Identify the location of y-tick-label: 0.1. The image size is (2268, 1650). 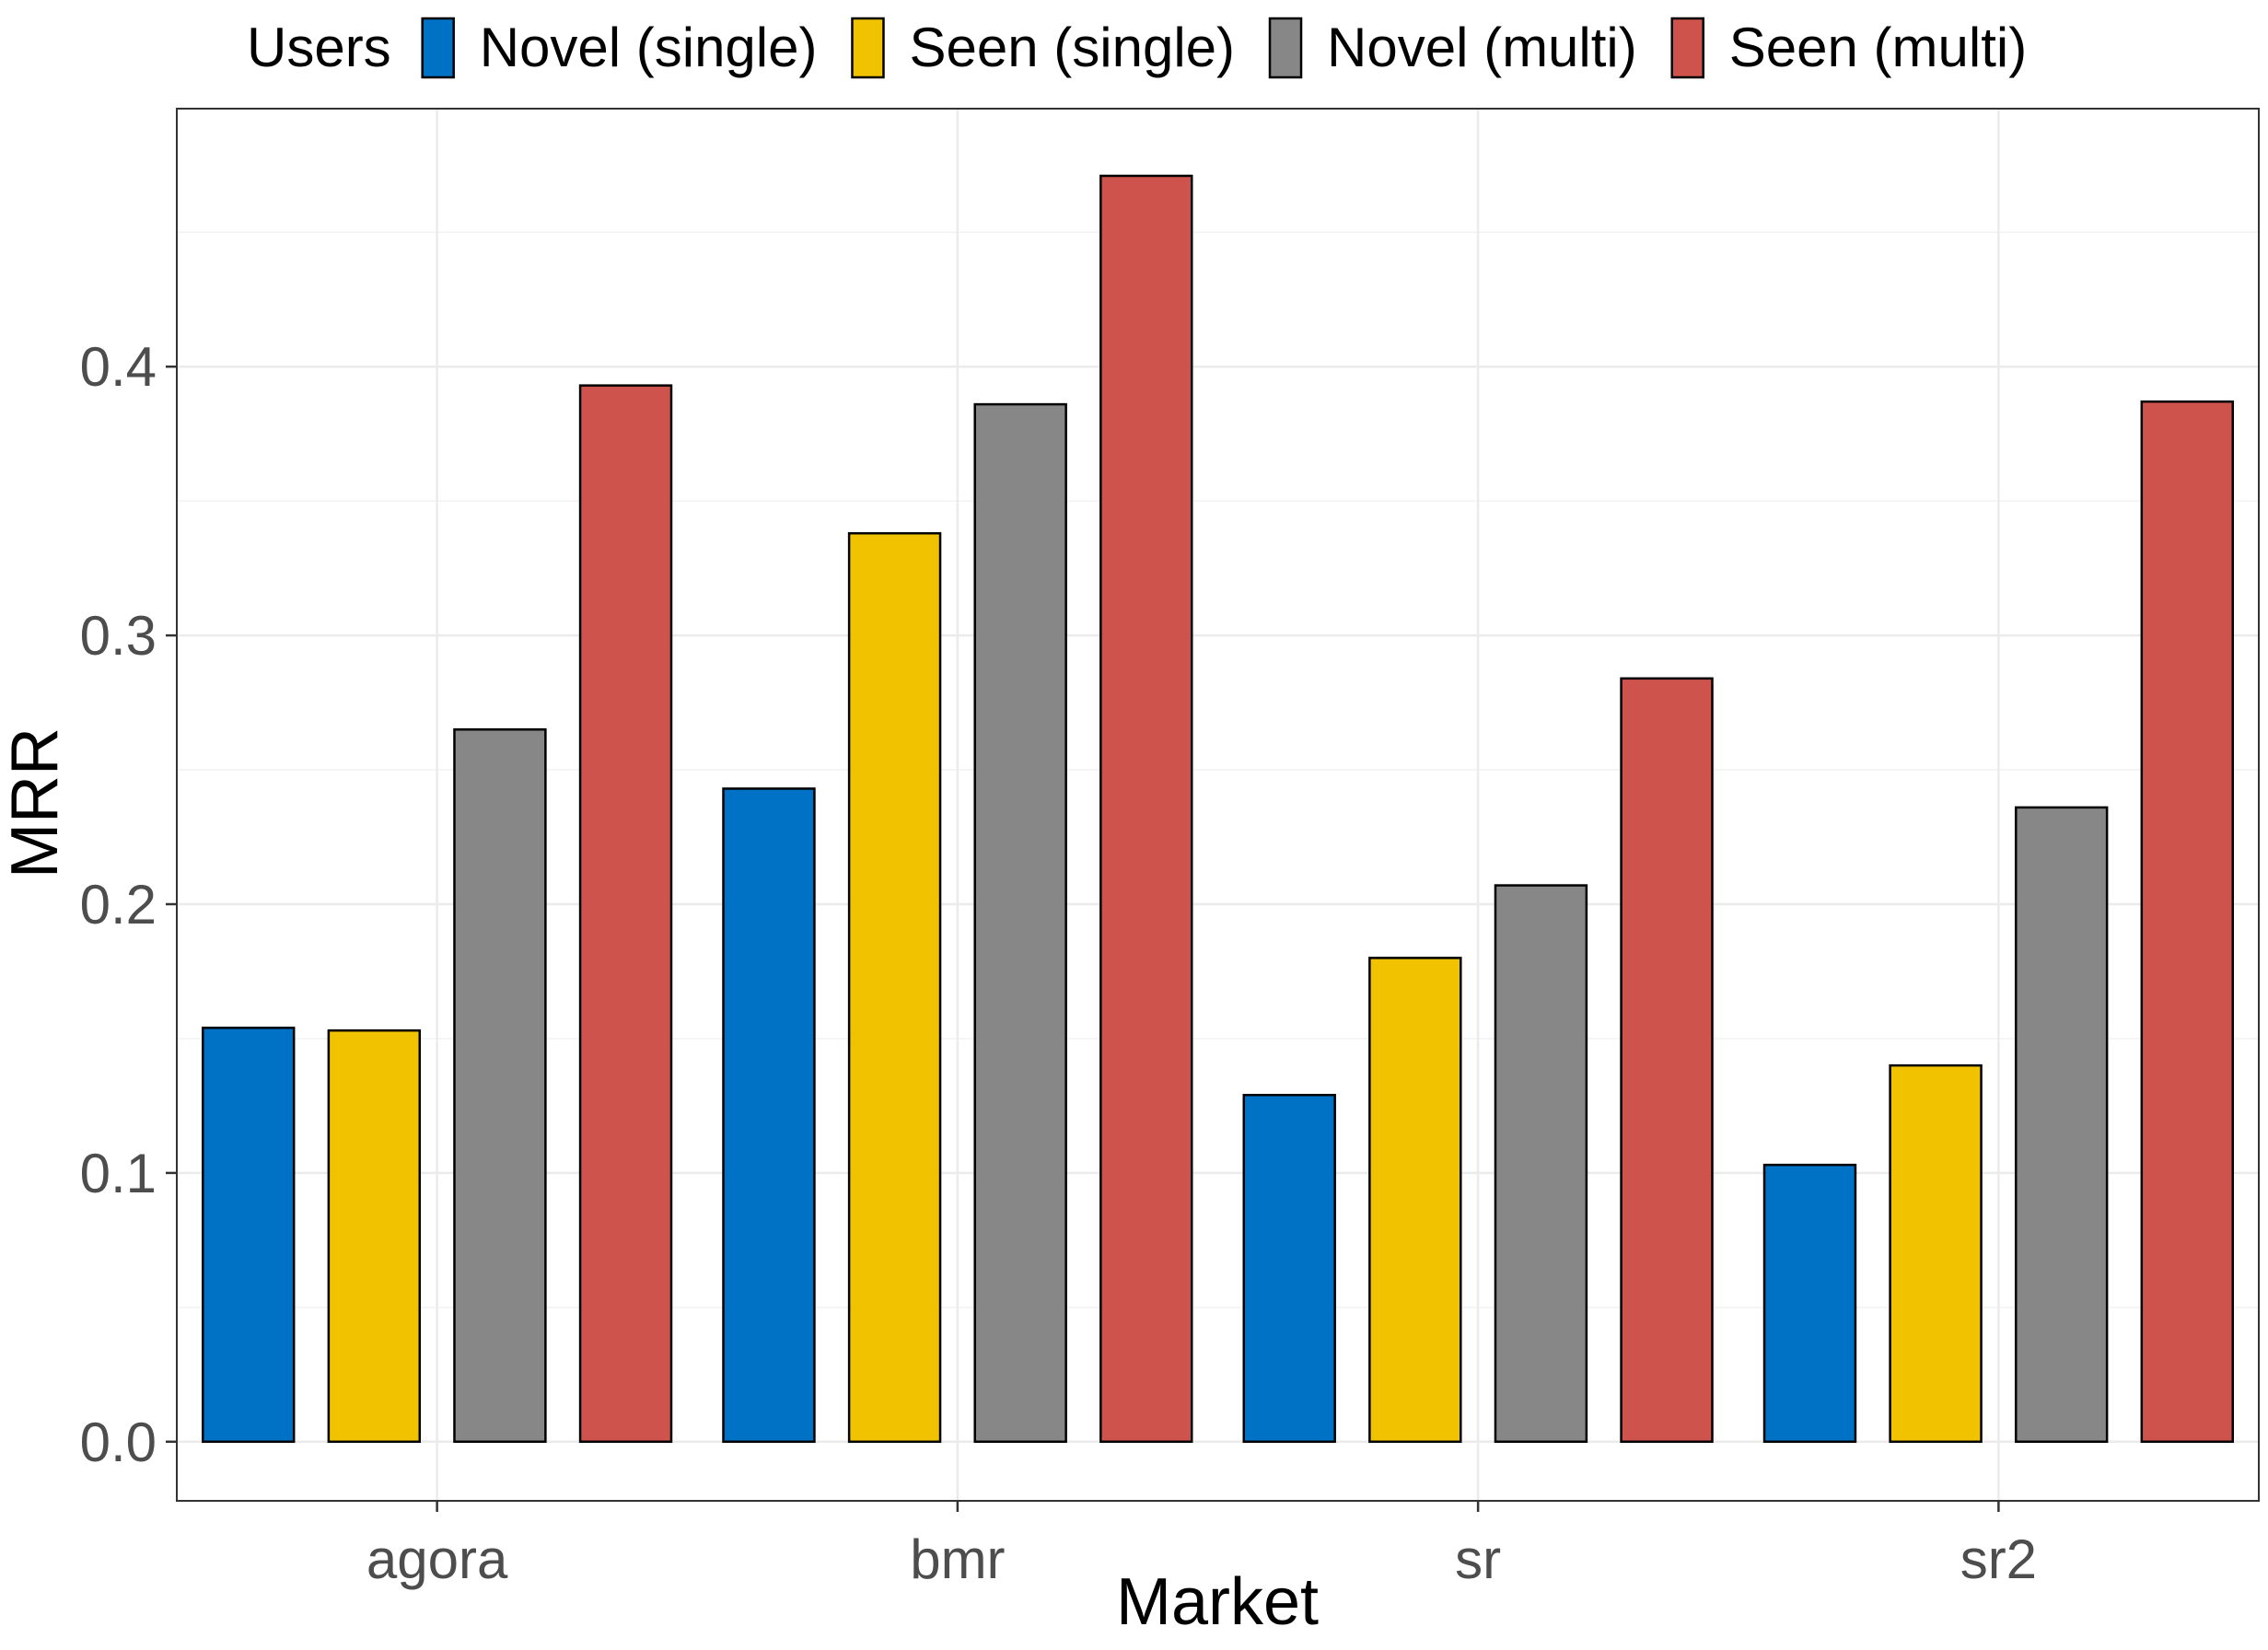
(119, 1174).